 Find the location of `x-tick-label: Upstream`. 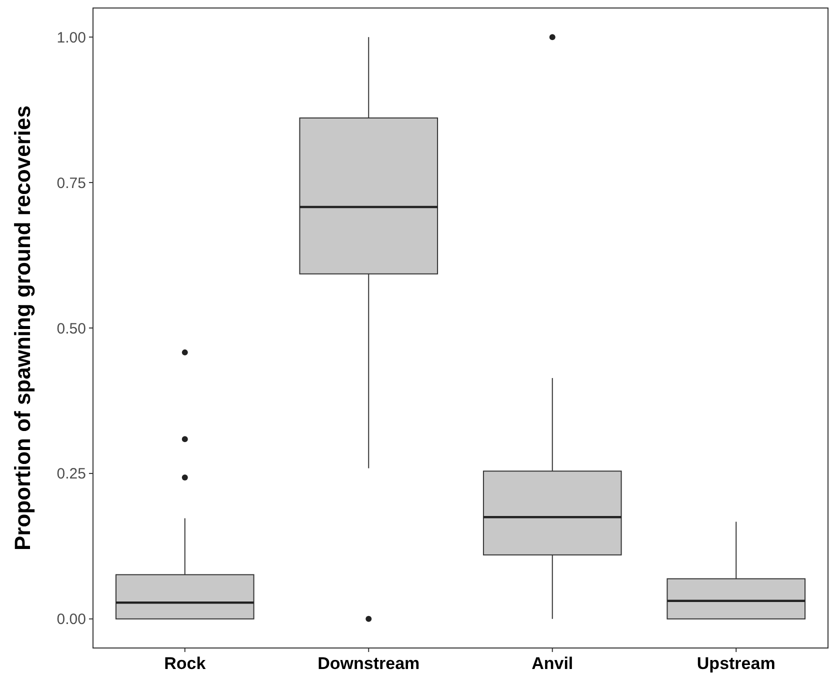

x-tick-label: Upstream is located at coordinates (736, 663).